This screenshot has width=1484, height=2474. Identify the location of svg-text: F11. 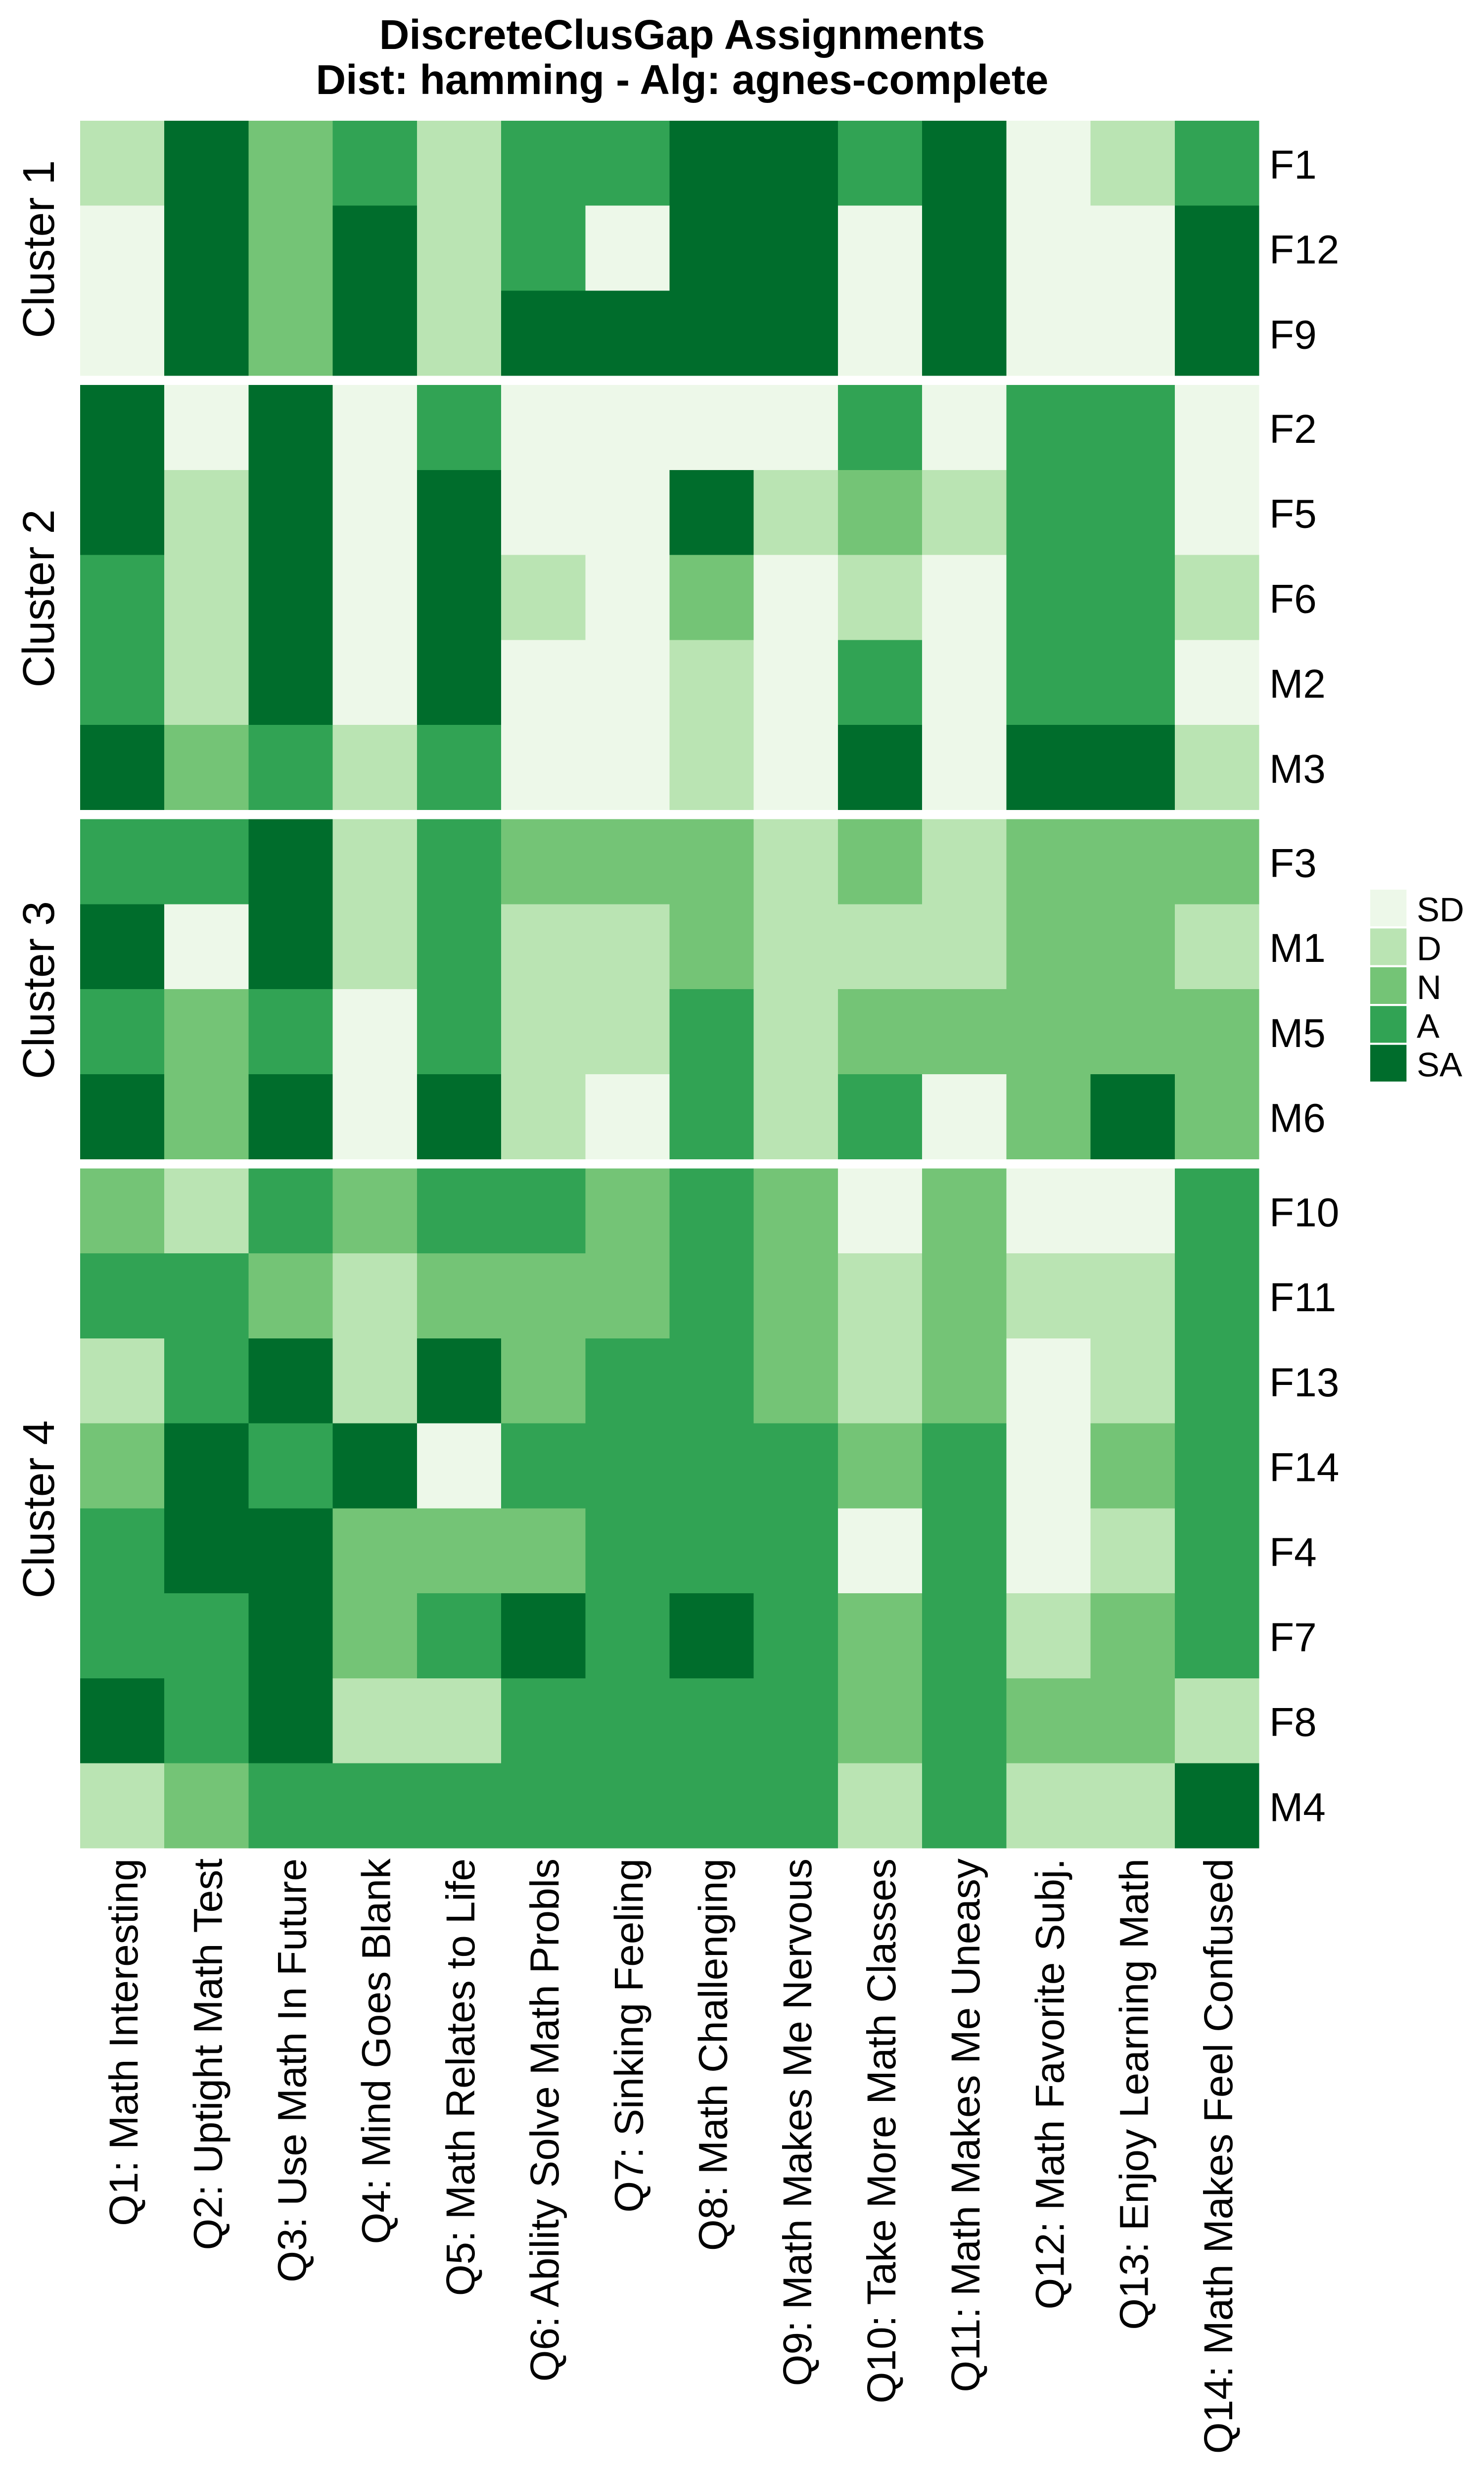
(1302, 1297).